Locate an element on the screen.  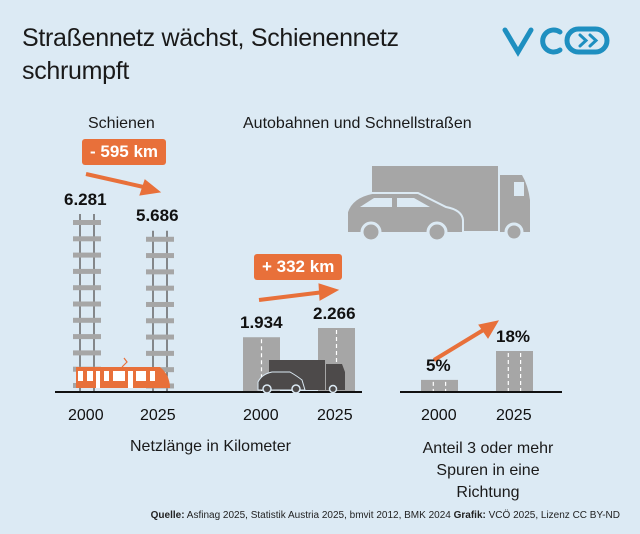
vco-logo is located at coordinates (556, 41).